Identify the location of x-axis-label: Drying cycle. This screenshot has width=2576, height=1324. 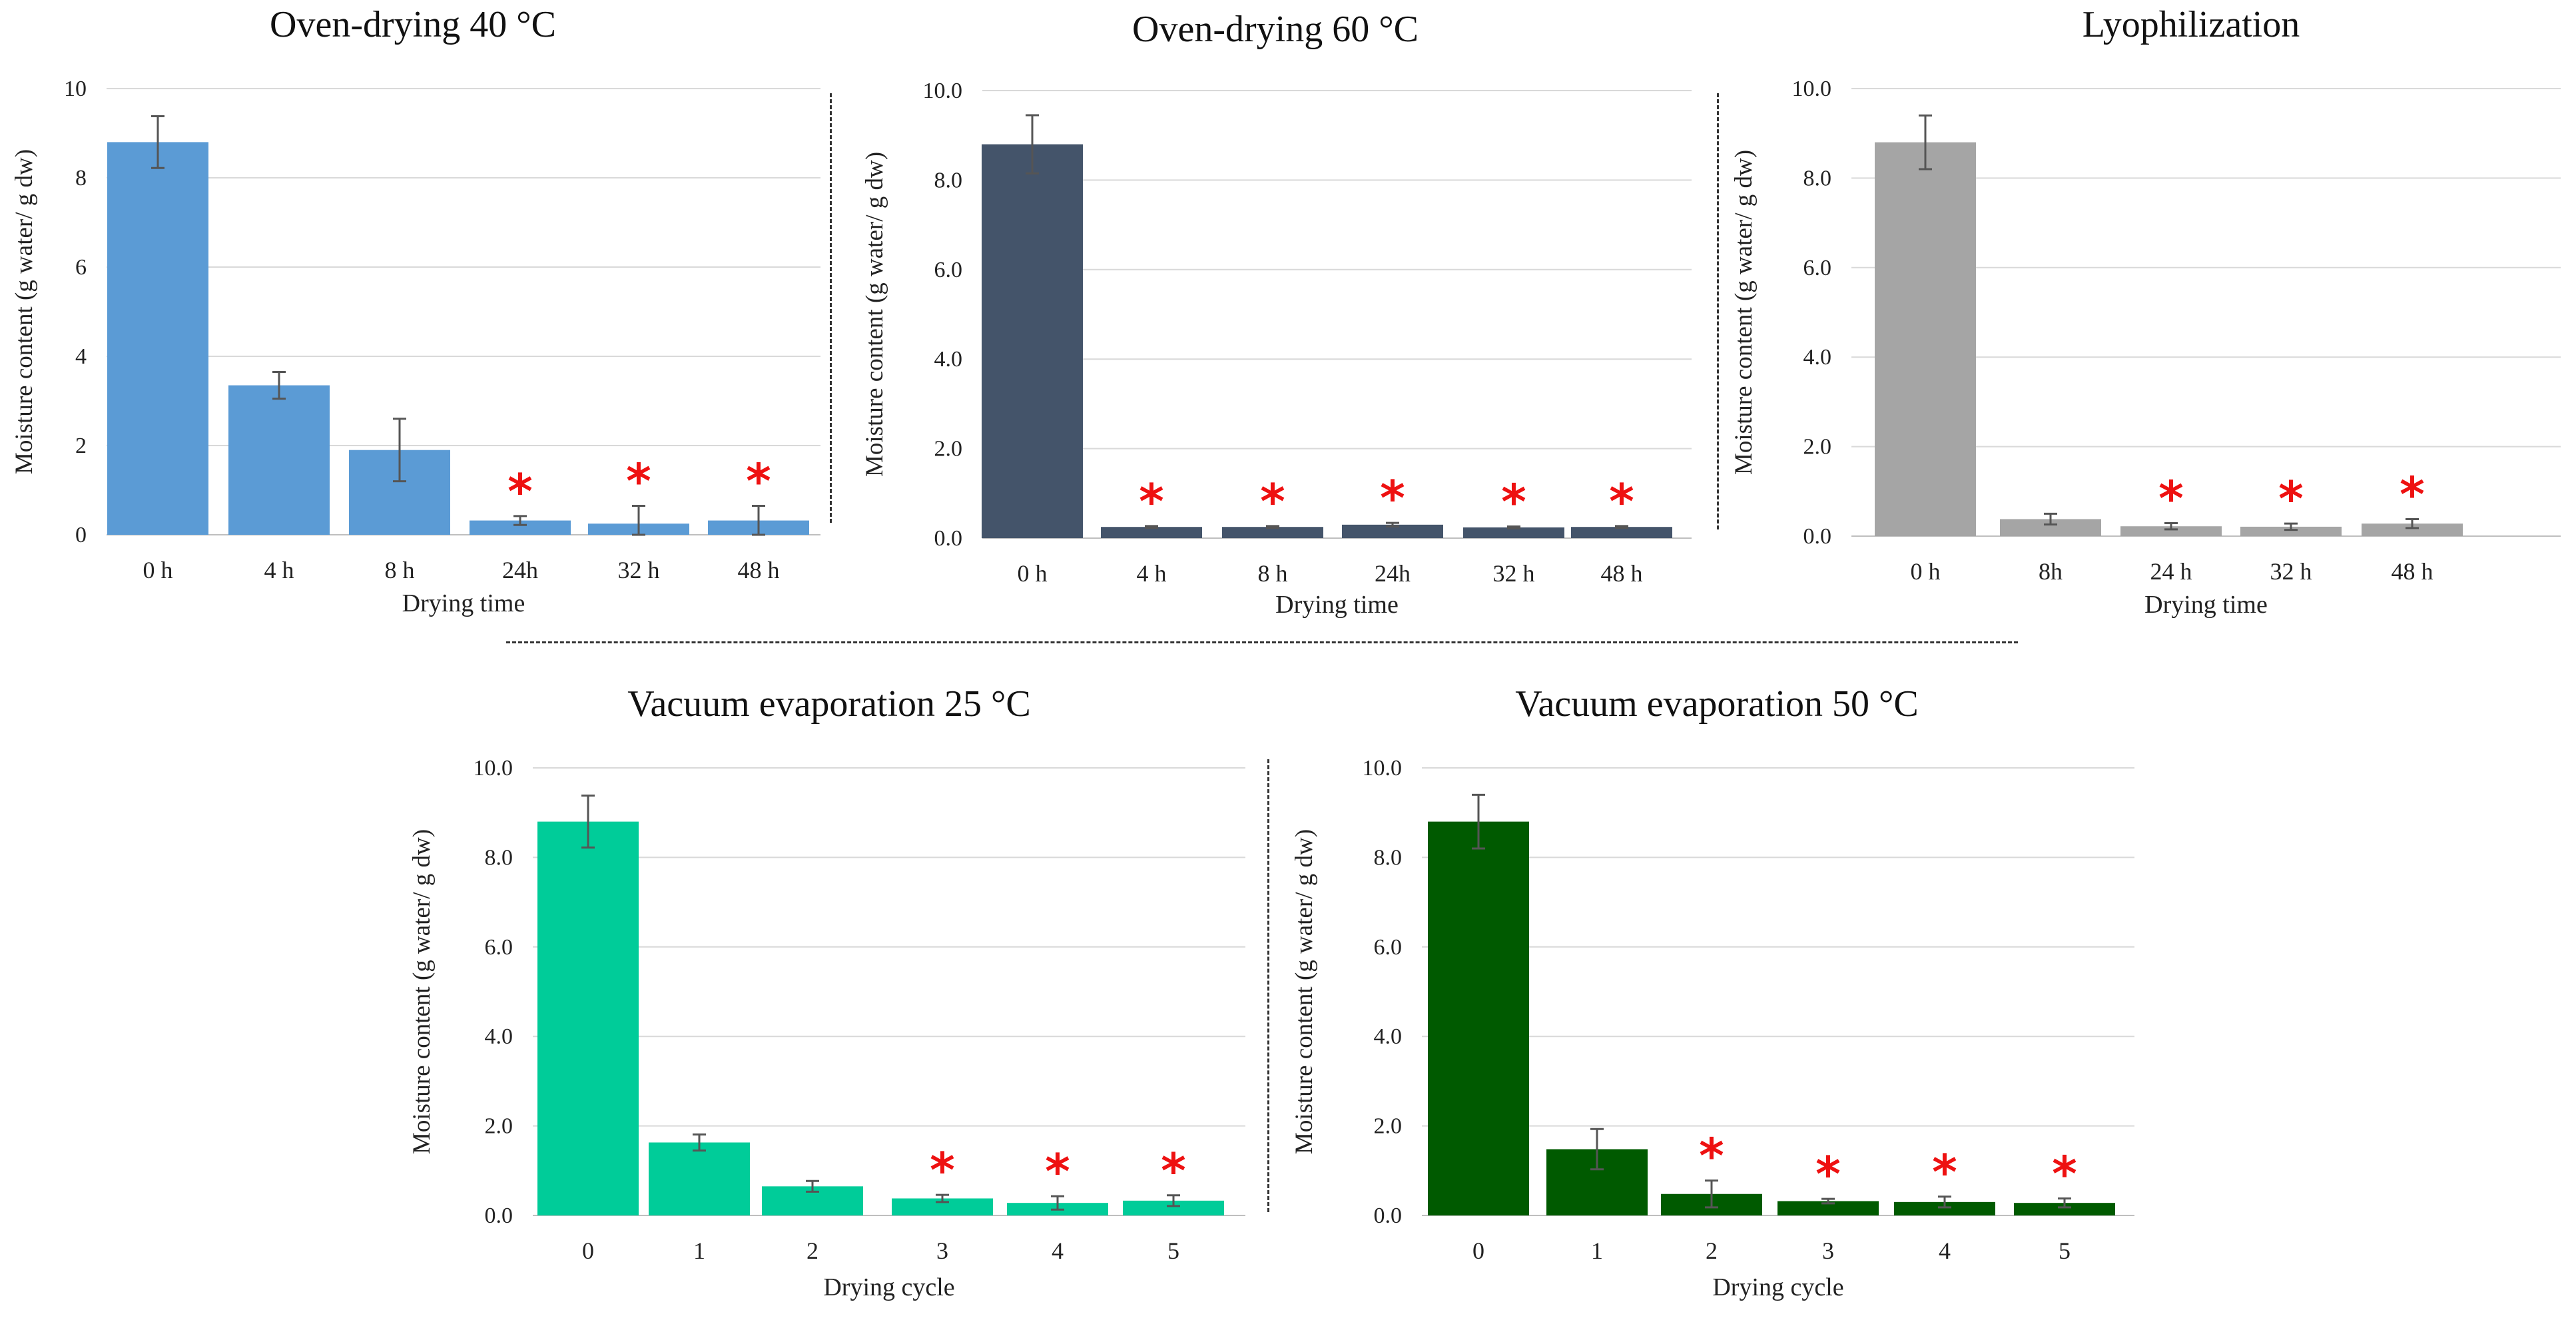
(888, 1287).